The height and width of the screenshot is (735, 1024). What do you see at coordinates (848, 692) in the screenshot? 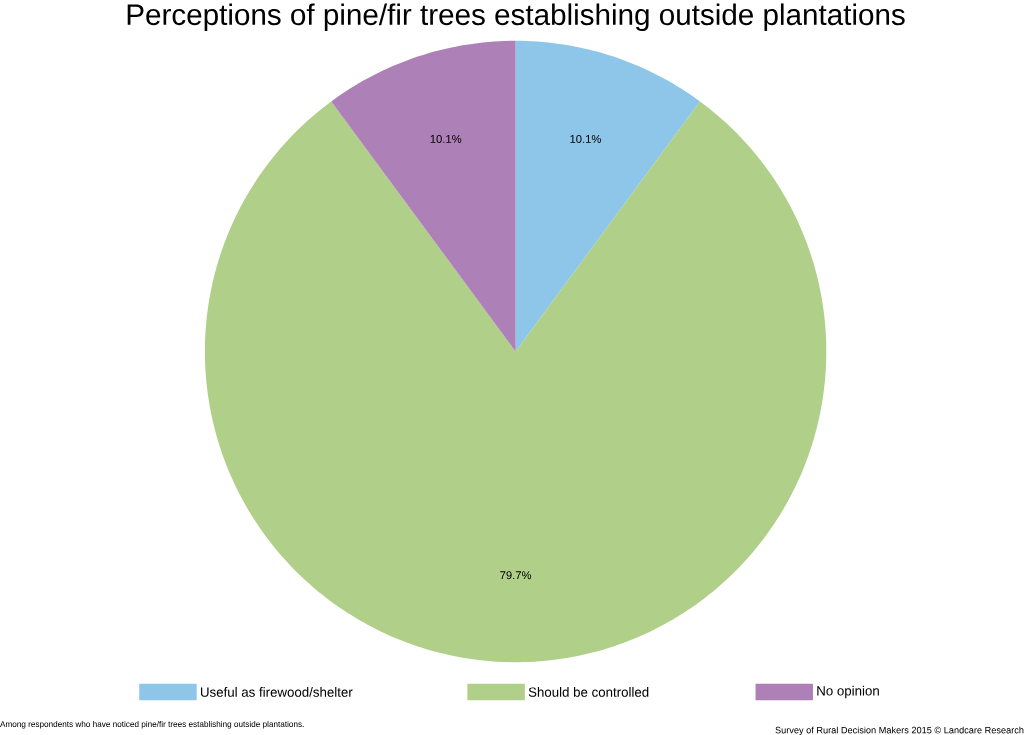
I see `legend-label: No opinion` at bounding box center [848, 692].